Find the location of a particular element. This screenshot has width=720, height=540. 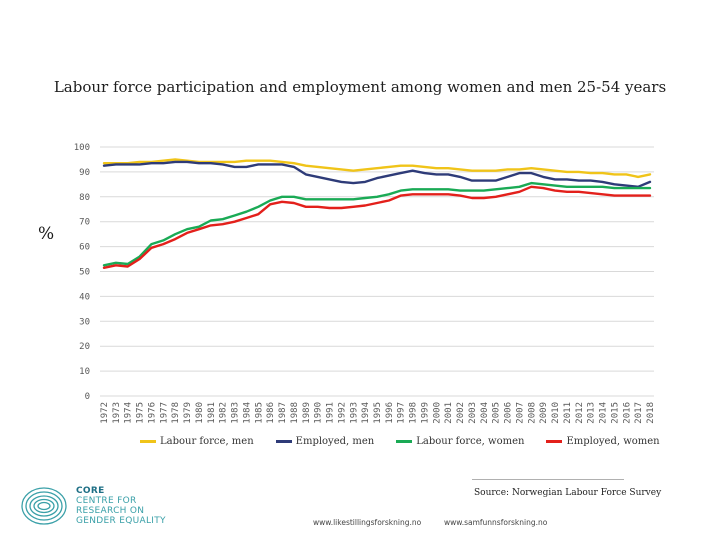

x-tick-label: 1991 is located at coordinates (331, 413).